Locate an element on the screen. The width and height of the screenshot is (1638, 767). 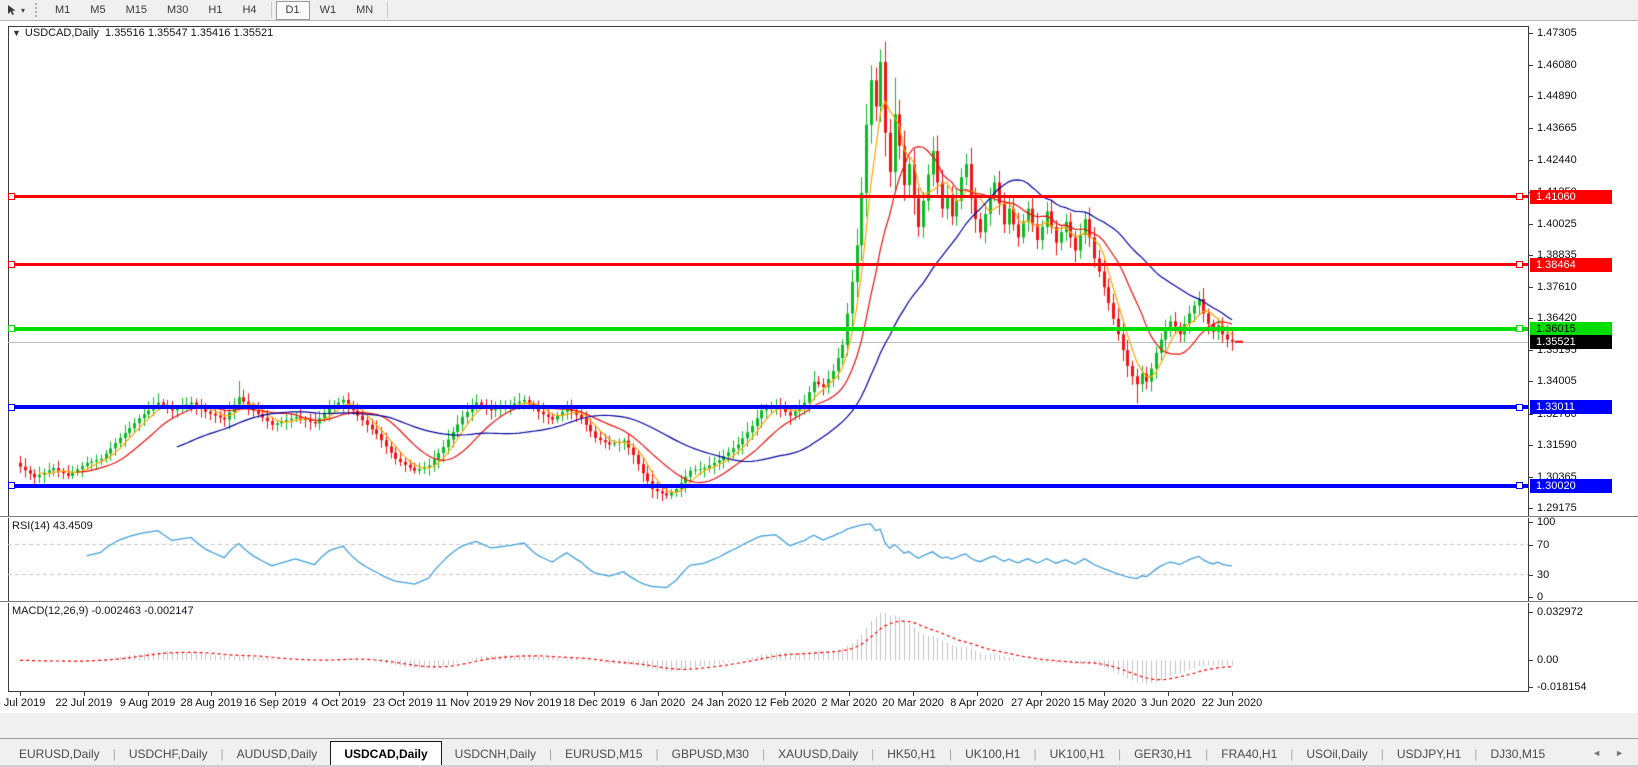
toolbar-separator is located at coordinates (271, 10).